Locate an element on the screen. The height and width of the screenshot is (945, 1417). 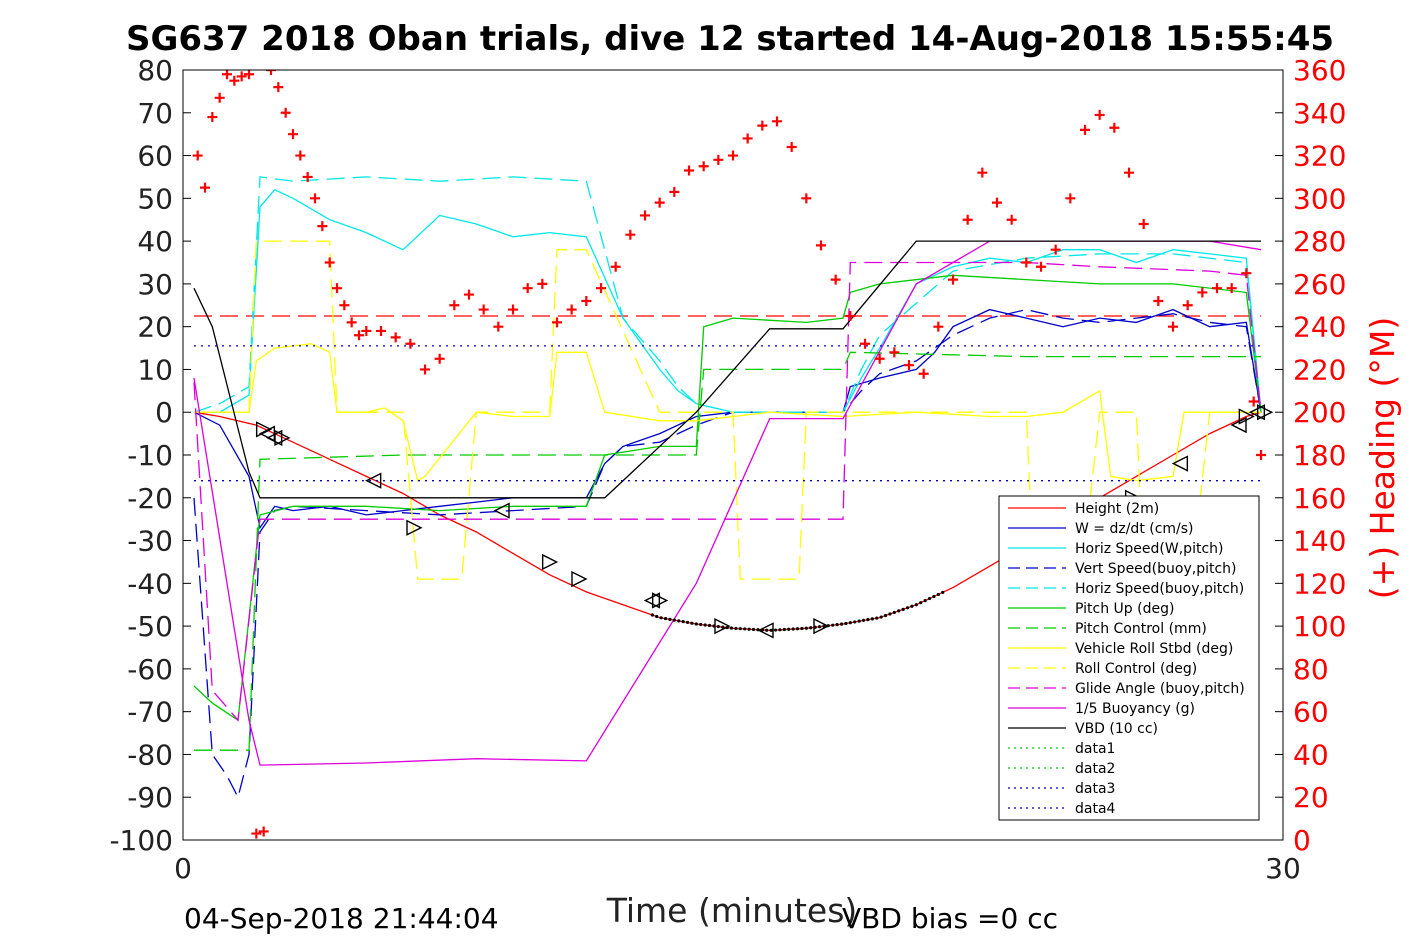
legend-label: Roll Control (deg) is located at coordinates (1136, 669).